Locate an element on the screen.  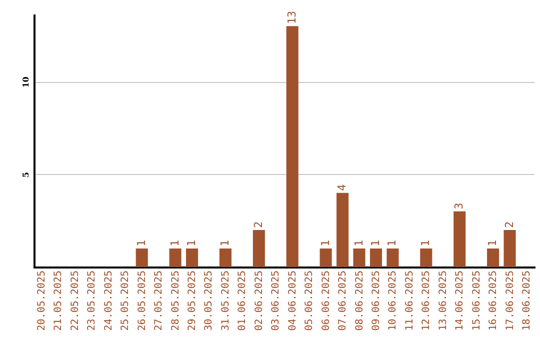
x-tick-label: 18.06.2025 is located at coordinates (526, 300).